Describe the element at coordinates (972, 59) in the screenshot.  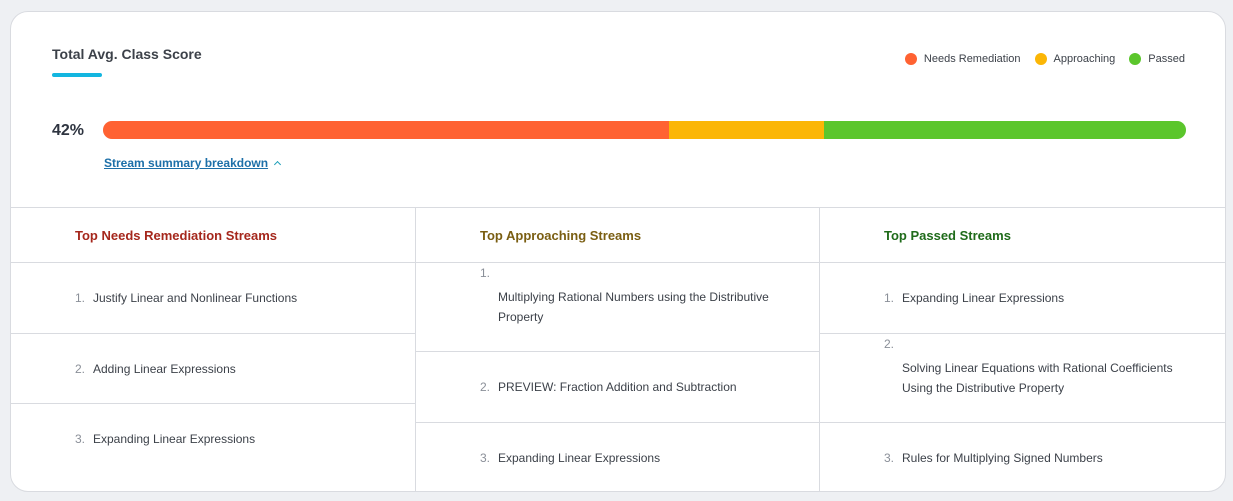
I see `legend-label: Needs Remediation` at that location.